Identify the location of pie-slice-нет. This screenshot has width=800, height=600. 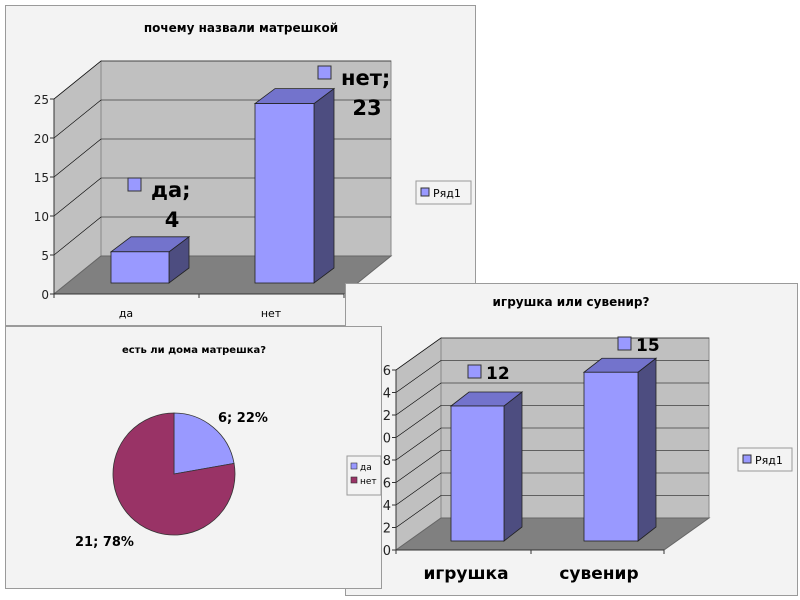
(174, 474).